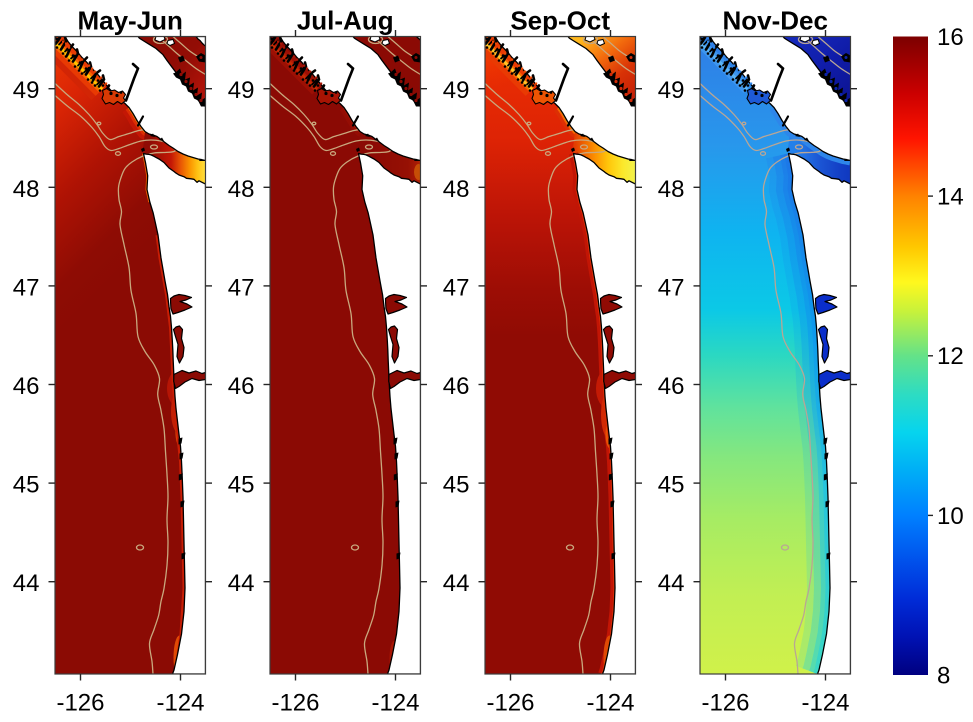  What do you see at coordinates (345, 21) in the screenshot?
I see `svg-text: Jul-Aug` at bounding box center [345, 21].